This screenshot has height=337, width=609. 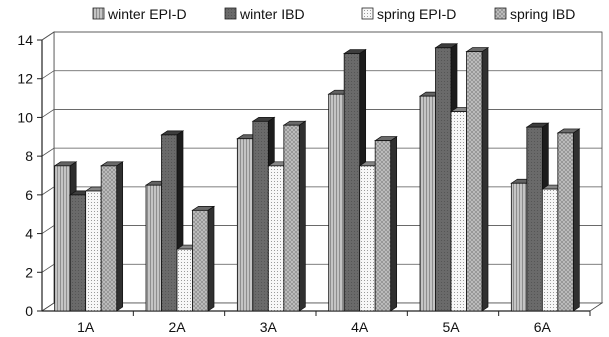 What do you see at coordinates (29, 195) in the screenshot?
I see `y-tick-label: 6` at bounding box center [29, 195].